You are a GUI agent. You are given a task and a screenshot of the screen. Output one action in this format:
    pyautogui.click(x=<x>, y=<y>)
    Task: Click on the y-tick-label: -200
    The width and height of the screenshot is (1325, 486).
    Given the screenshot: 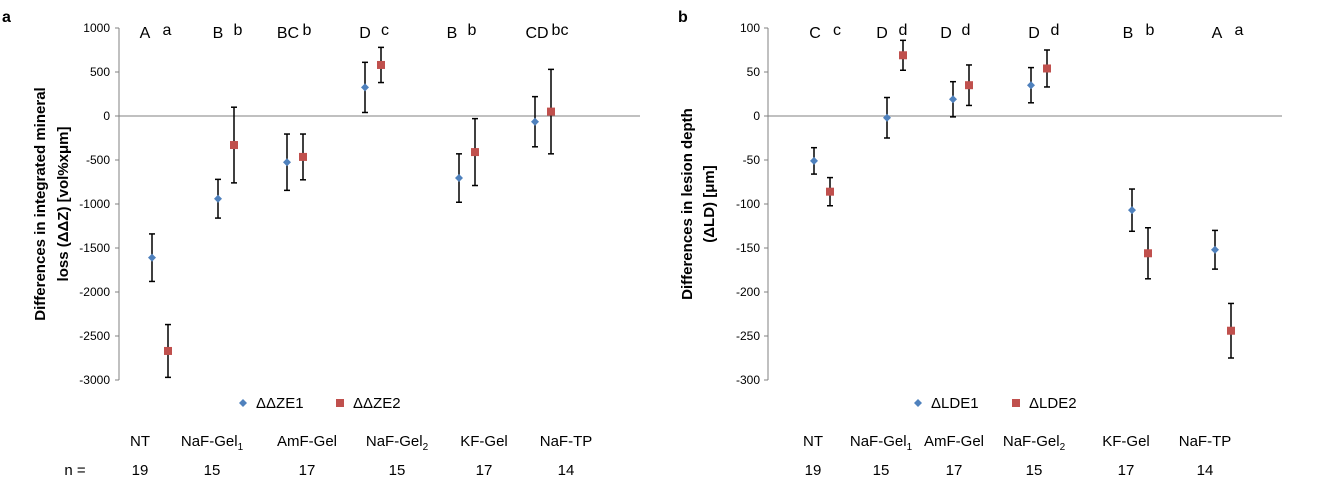 What is the action you would take?
    pyautogui.click(x=748, y=292)
    